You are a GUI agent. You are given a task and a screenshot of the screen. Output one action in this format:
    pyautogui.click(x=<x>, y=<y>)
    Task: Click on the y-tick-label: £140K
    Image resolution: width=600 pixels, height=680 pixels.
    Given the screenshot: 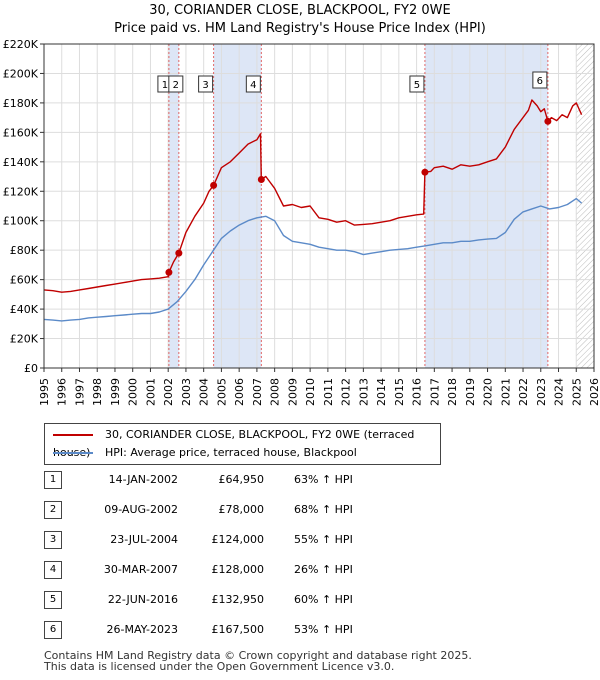 What is the action you would take?
    pyautogui.click(x=21, y=162)
    